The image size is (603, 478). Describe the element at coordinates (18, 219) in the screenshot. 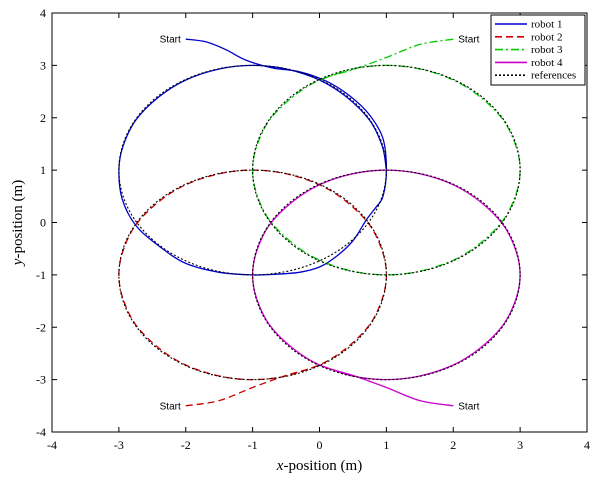

I see `y-axis-label-rest: -position (m)` at that location.